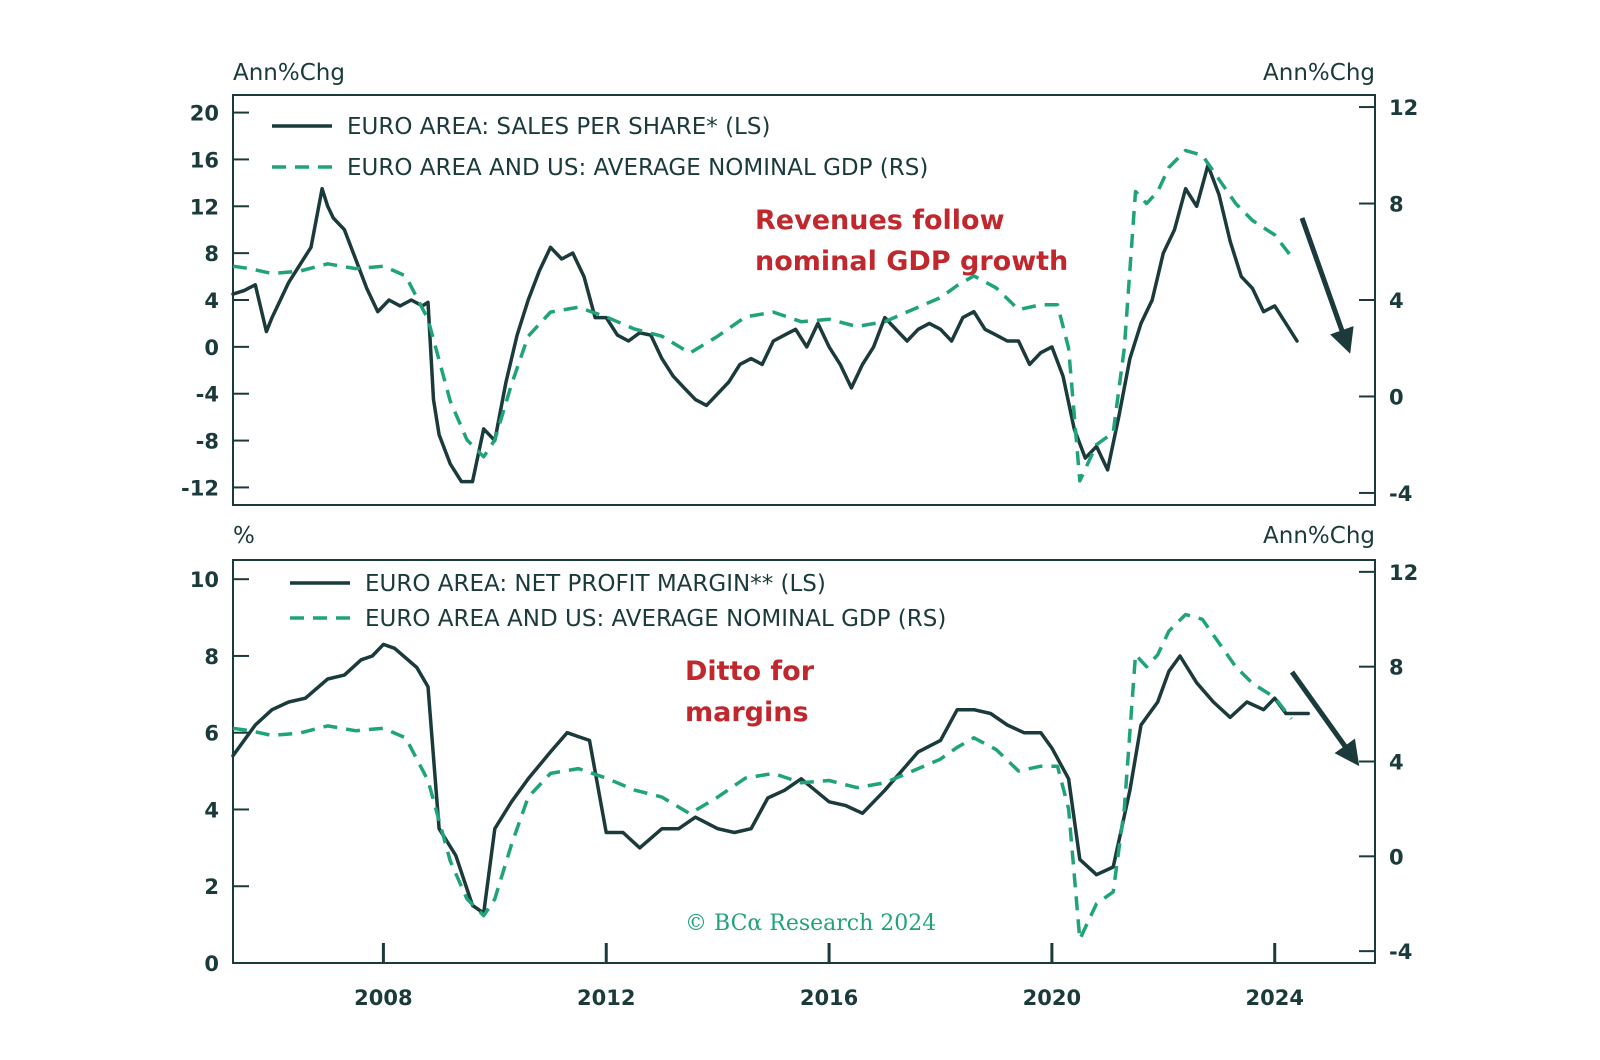 Image resolution: width=1600 pixels, height=1060 pixels. Describe the element at coordinates (200, 488) in the screenshot. I see `top-left-tick-label: -12` at that location.